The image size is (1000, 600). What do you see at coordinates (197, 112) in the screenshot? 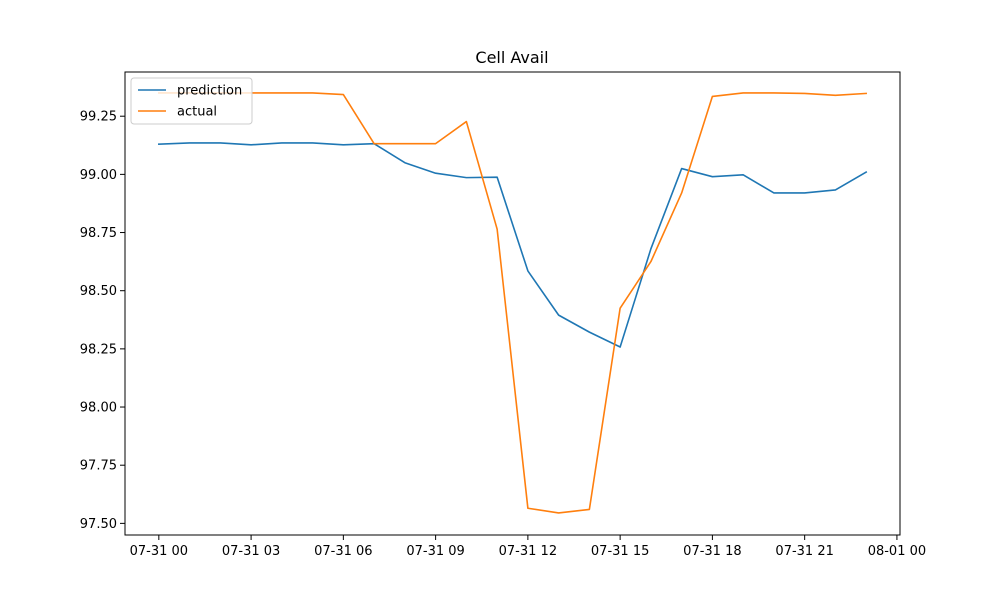
I see `legend-label-actual: actual` at bounding box center [197, 112].